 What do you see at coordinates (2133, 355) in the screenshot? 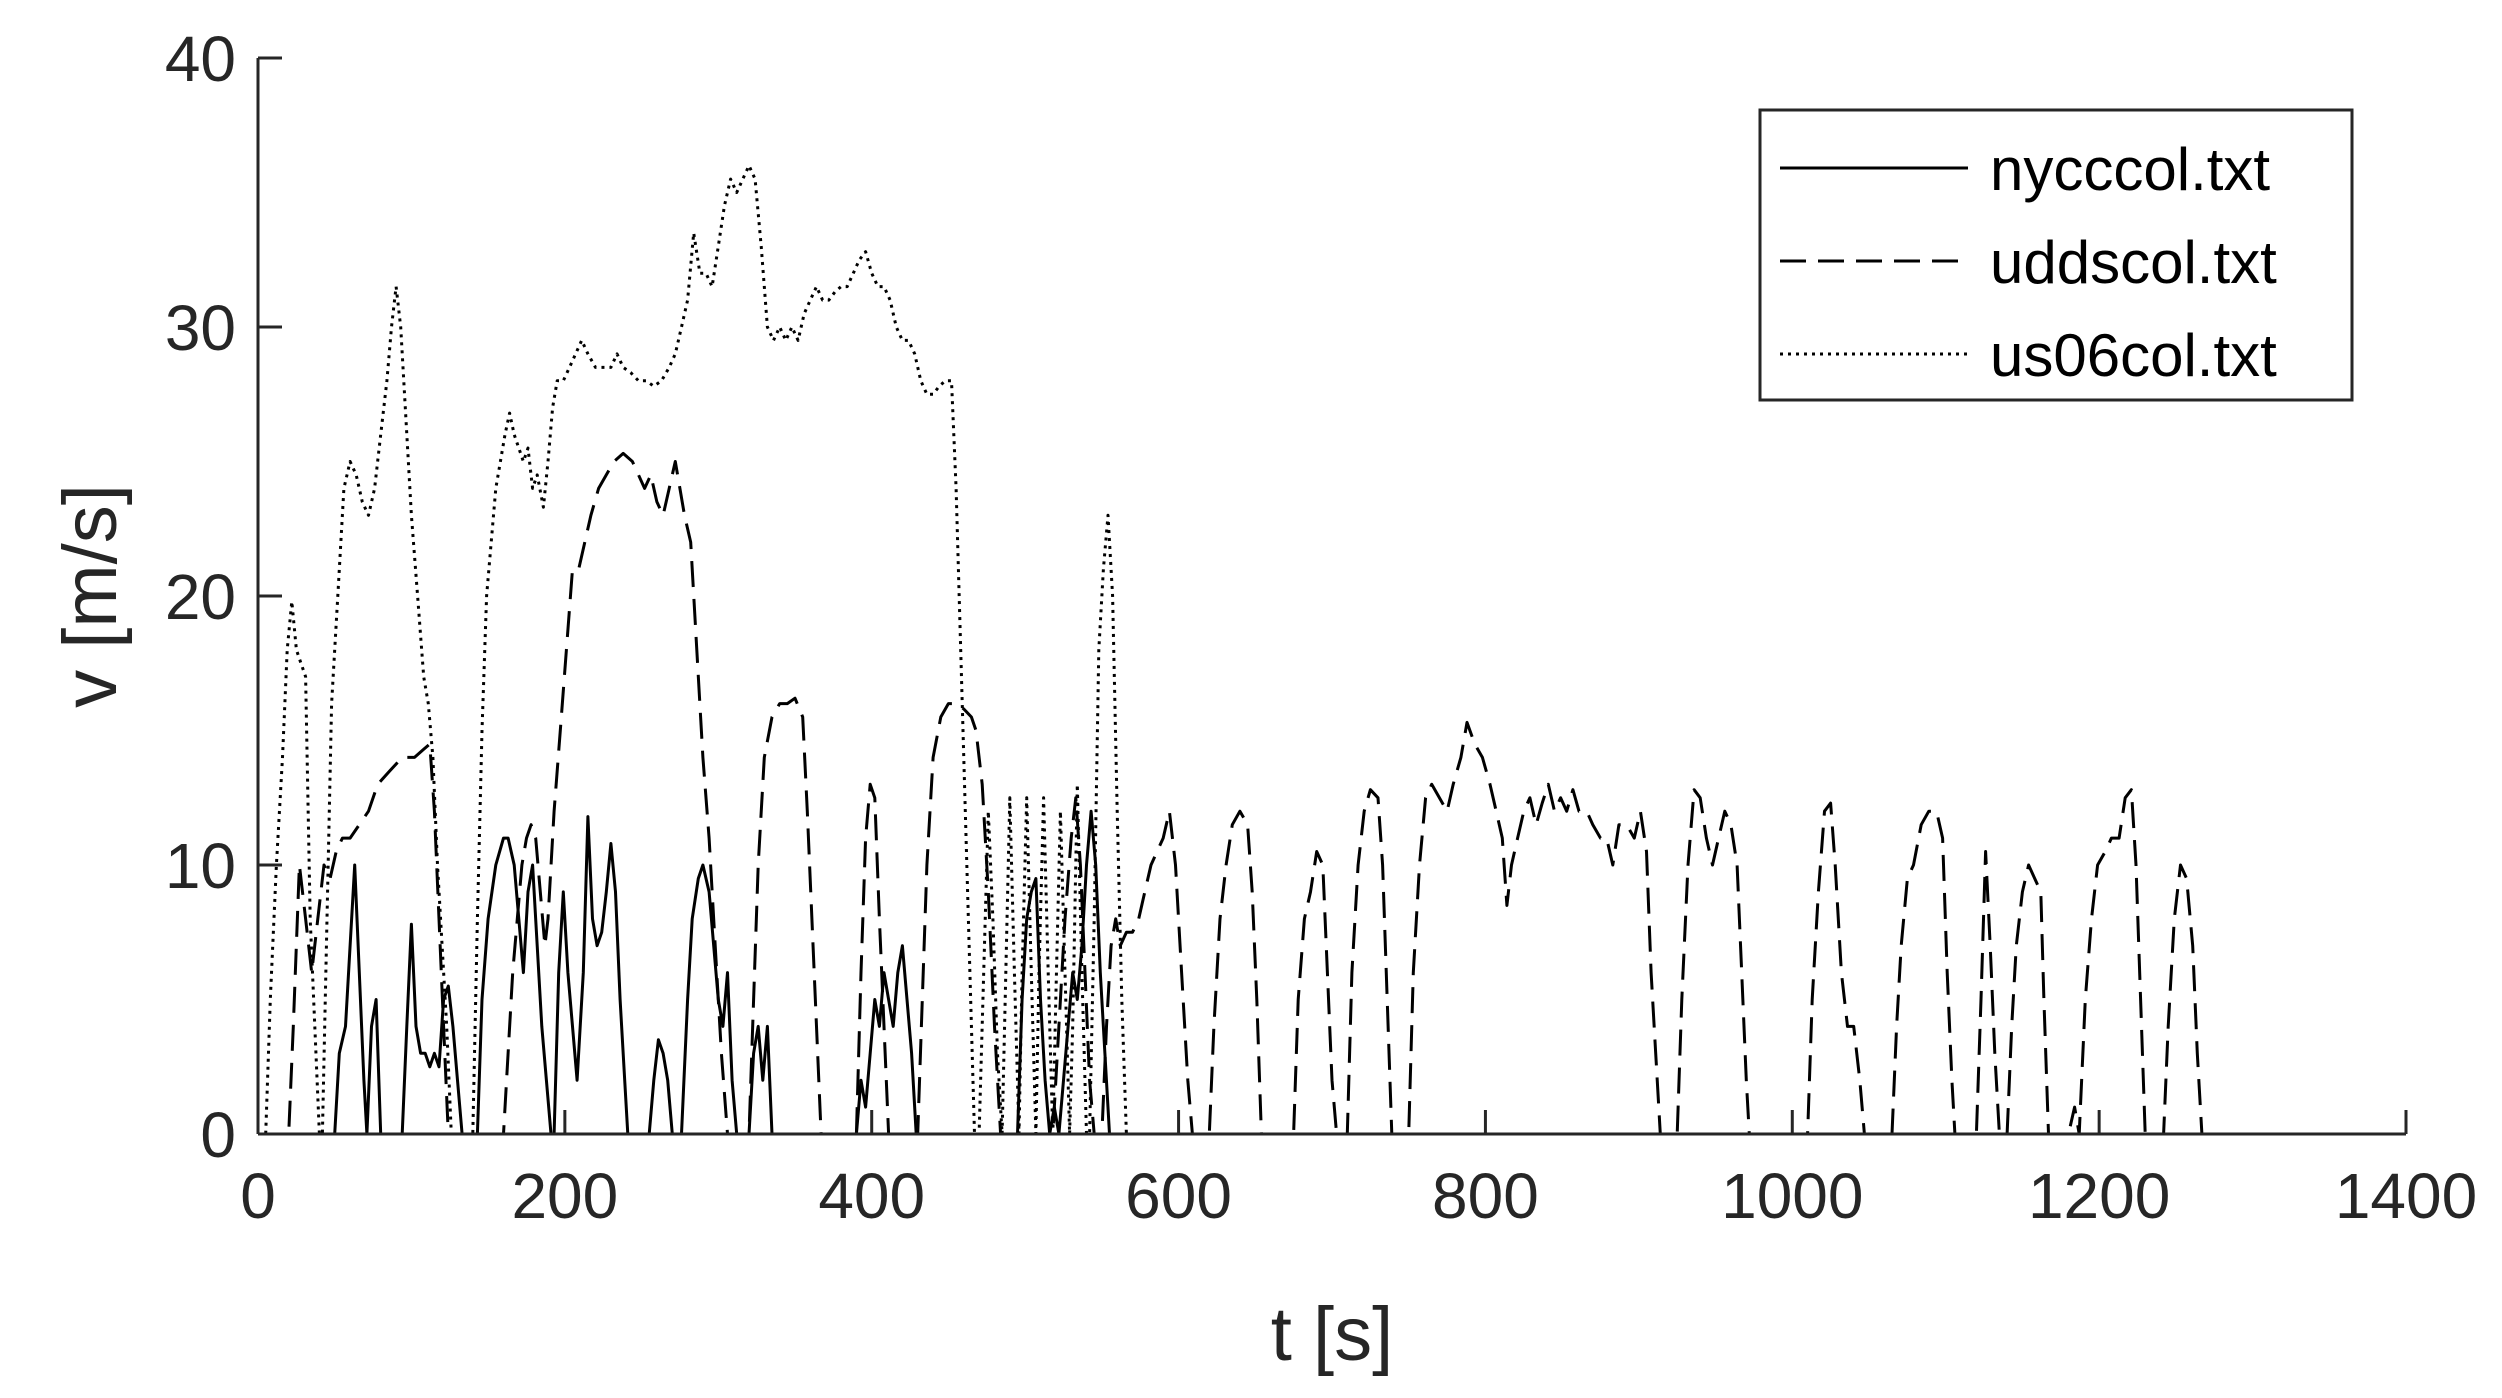
I see `legend-label: us06col.txt` at bounding box center [2133, 355].